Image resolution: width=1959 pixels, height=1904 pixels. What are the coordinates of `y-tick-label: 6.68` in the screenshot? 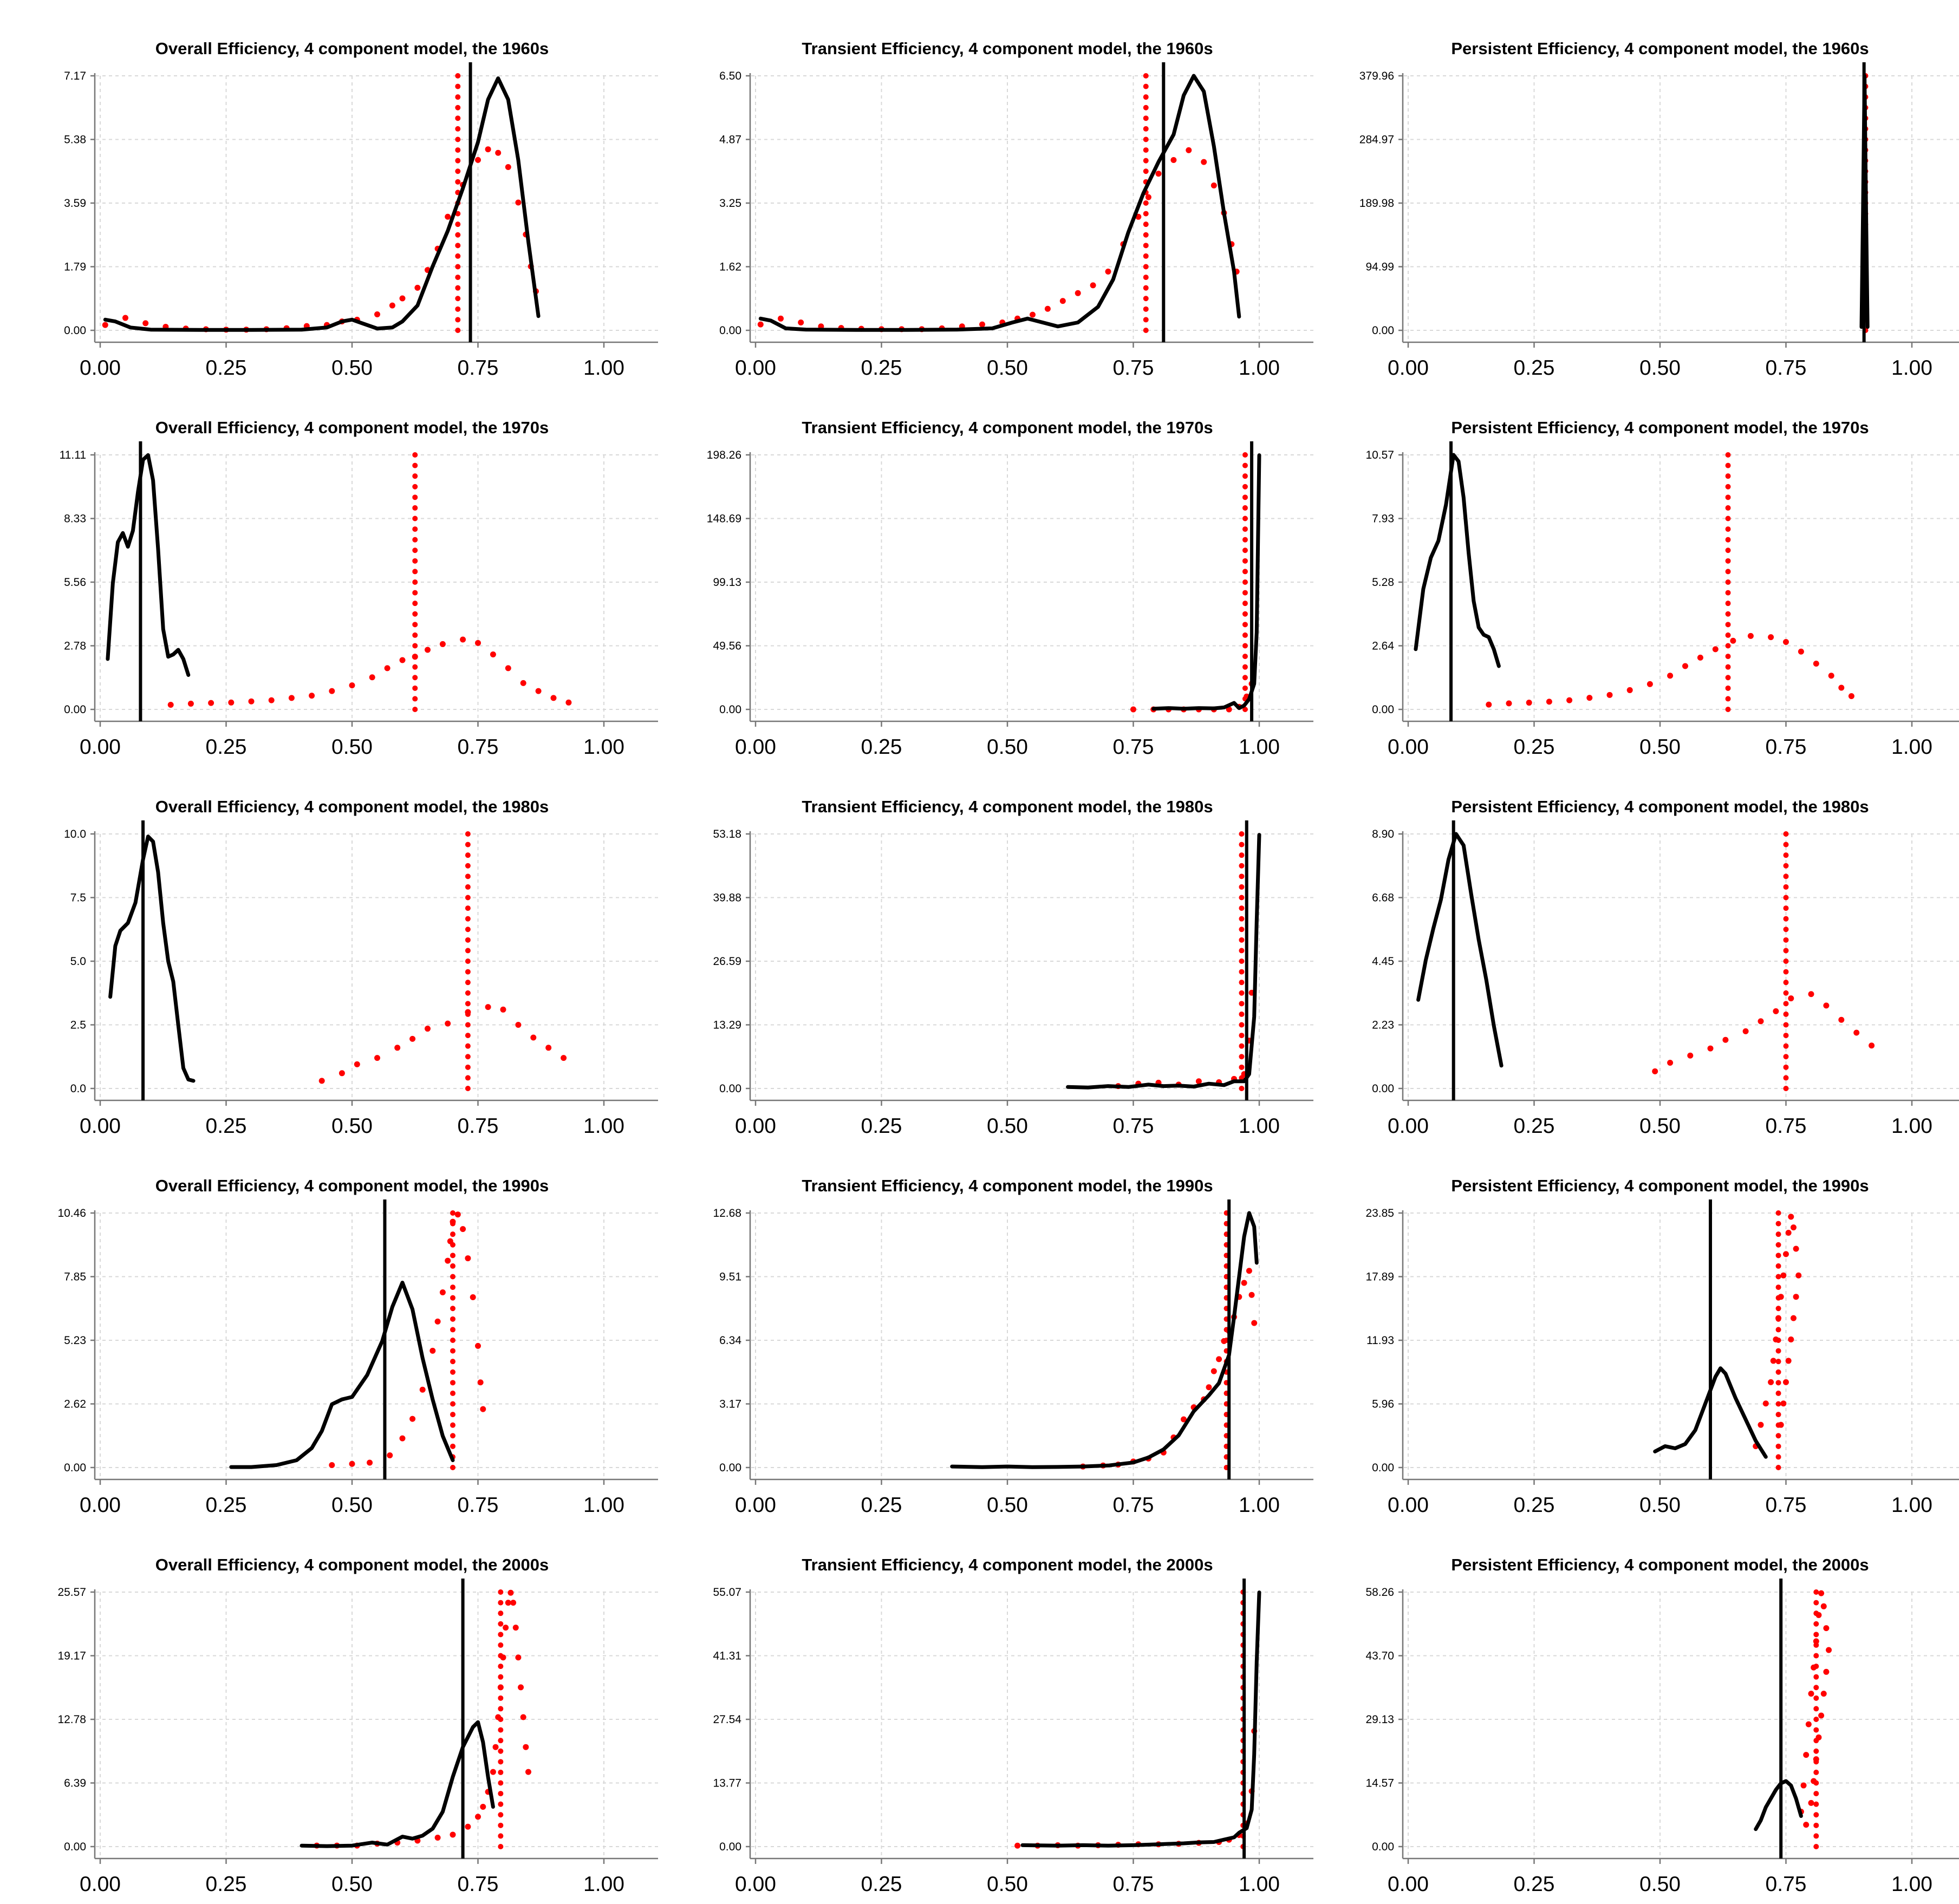 It's located at (1383, 898).